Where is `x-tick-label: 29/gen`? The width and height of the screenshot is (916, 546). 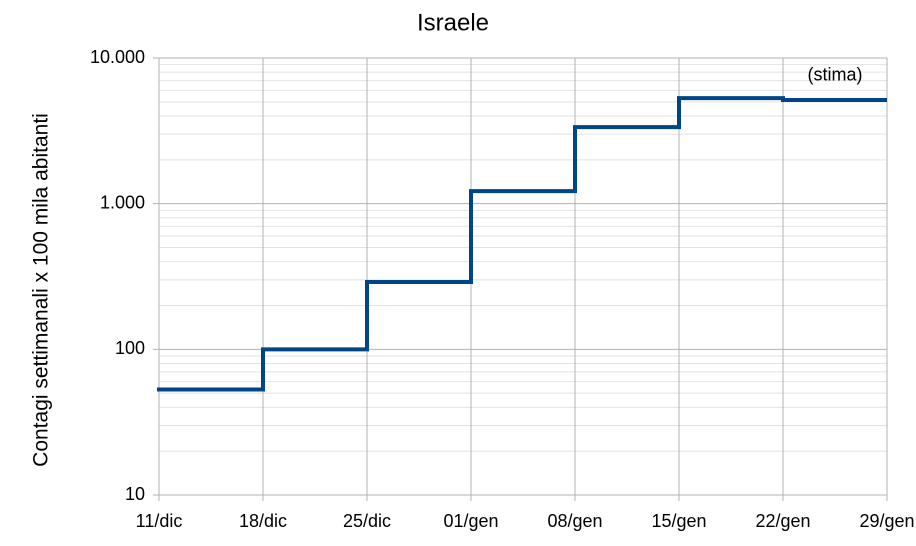
x-tick-label: 29/gen is located at coordinates (886, 521).